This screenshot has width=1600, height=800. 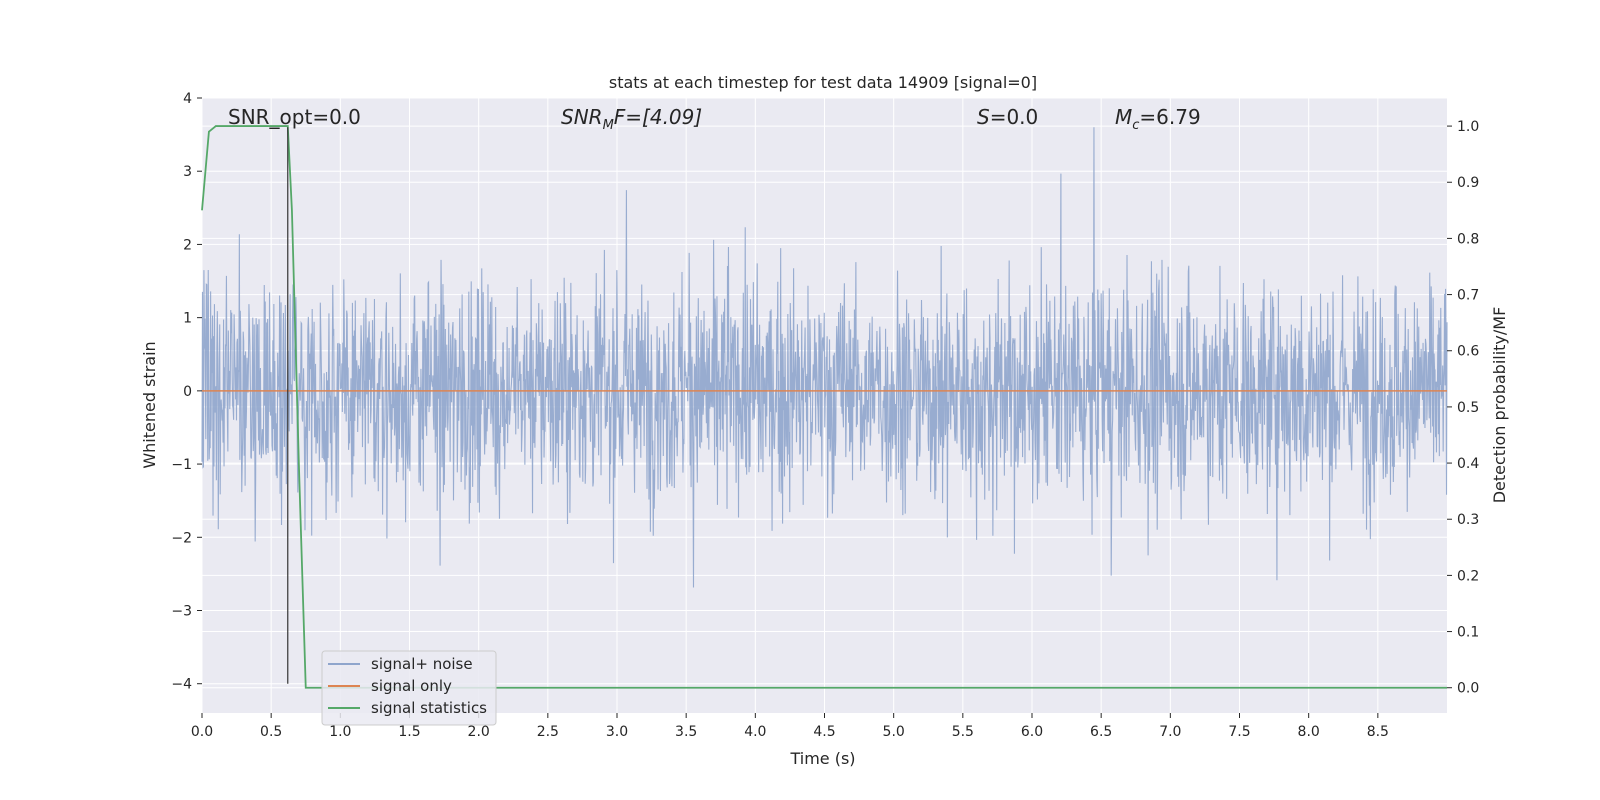 What do you see at coordinates (187, 319) in the screenshot?
I see `y-tick-label: 1` at bounding box center [187, 319].